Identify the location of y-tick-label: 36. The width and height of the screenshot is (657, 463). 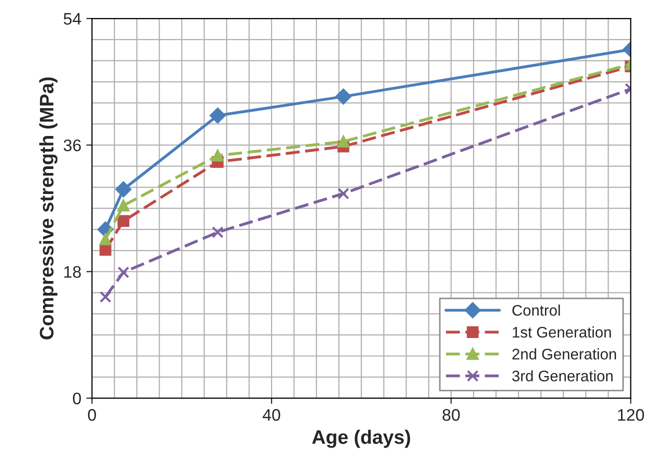
(72, 145).